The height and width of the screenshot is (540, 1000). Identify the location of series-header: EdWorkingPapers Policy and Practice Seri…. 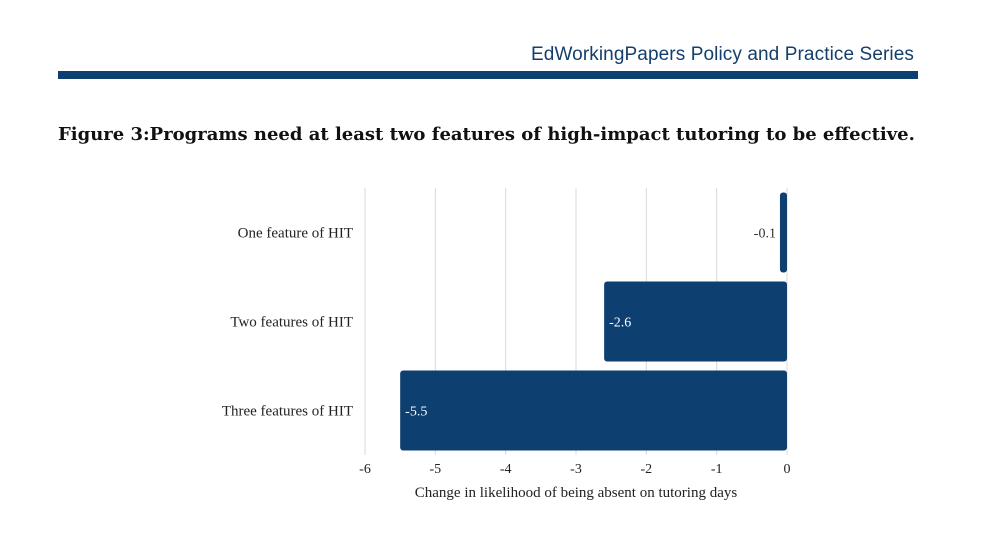
(722, 54).